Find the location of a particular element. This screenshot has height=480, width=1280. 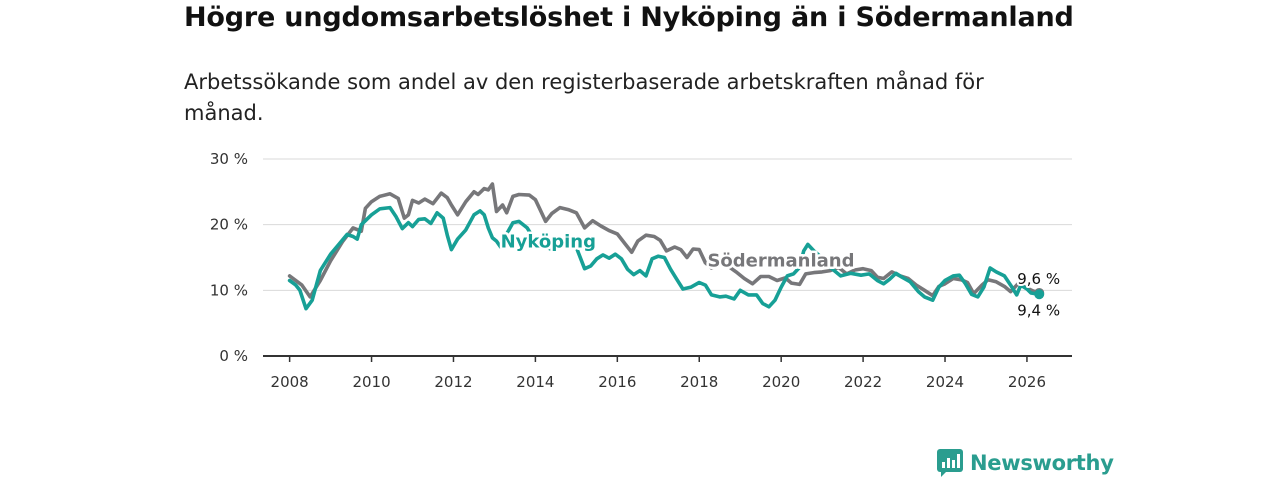

series-line-sodermanland is located at coordinates (664, 240).